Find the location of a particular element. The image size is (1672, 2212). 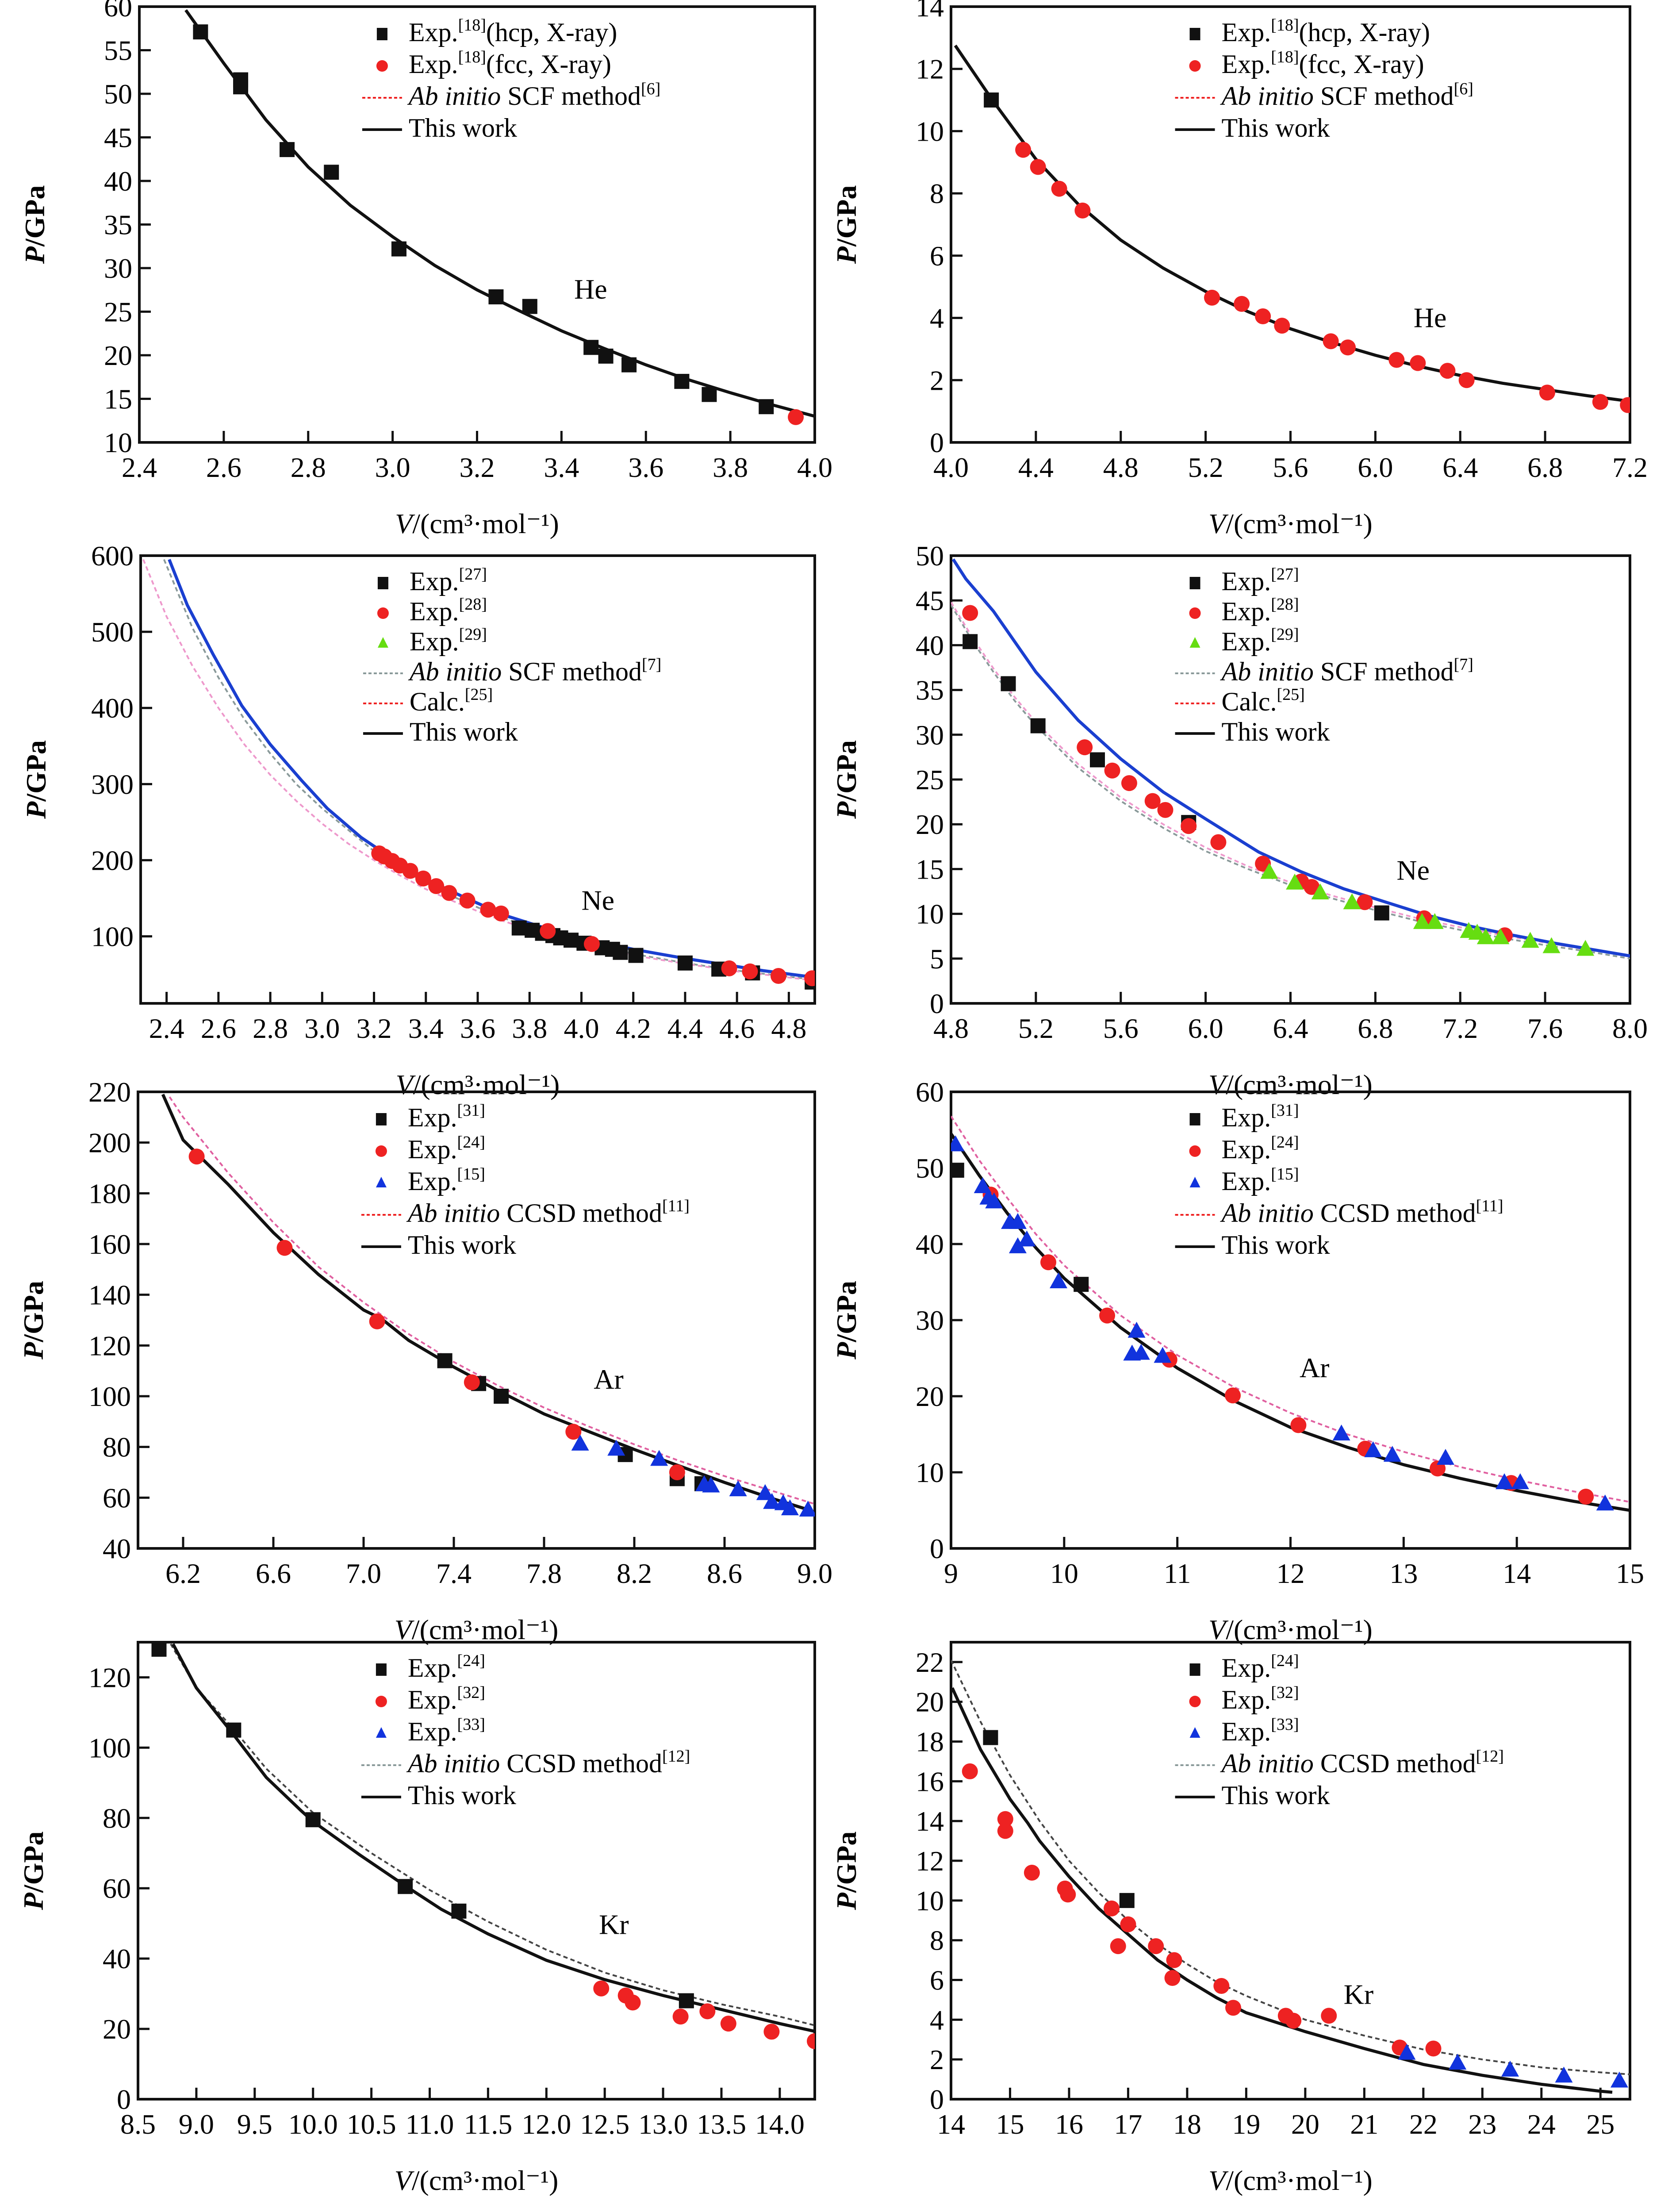

legend-circle-icon is located at coordinates (381, 1702).